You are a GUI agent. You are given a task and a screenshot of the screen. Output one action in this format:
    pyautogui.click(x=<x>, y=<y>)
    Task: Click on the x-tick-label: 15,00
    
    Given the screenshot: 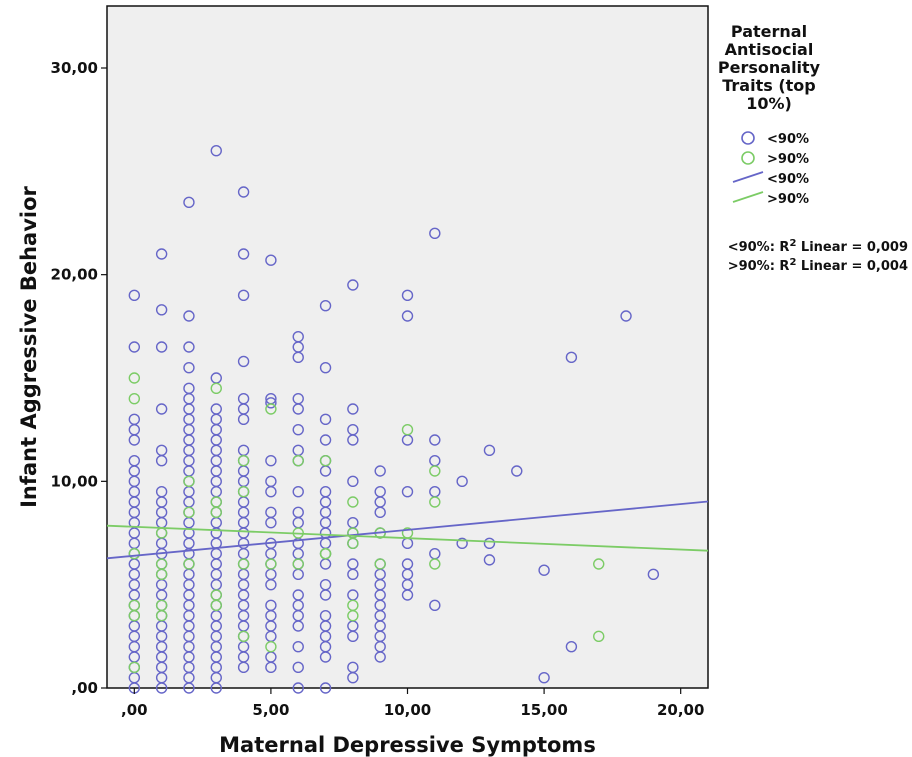 What is the action you would take?
    pyautogui.click(x=543, y=710)
    